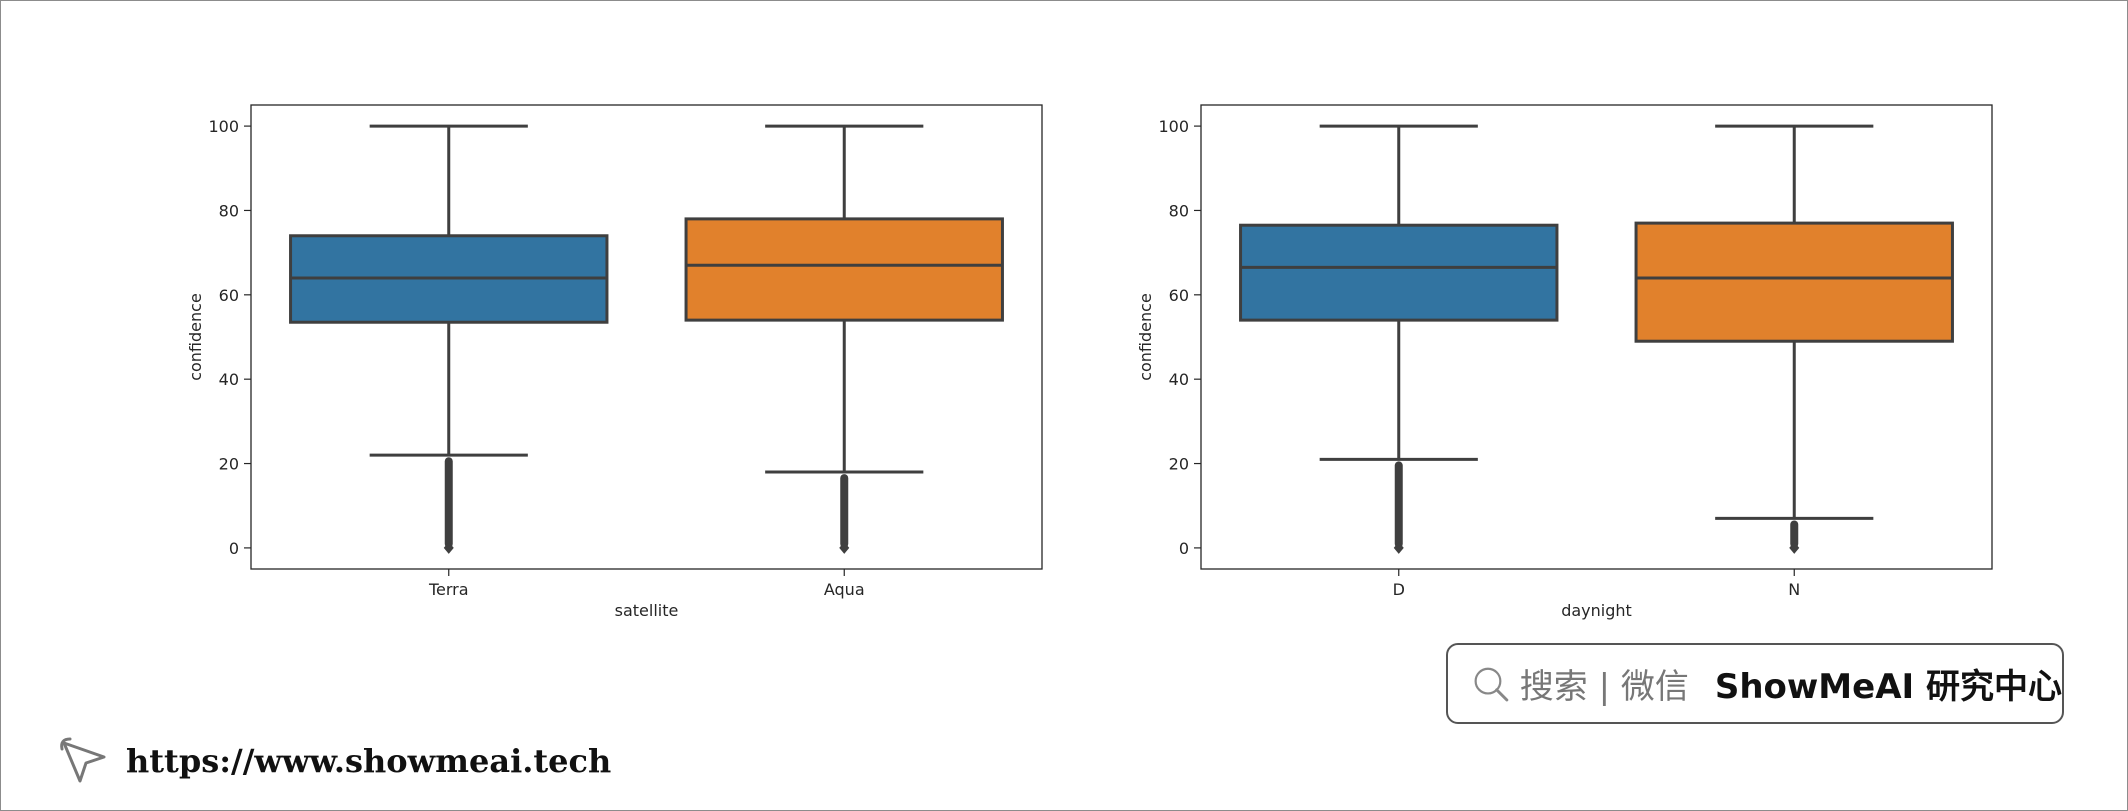 Image resolution: width=2128 pixels, height=811 pixels. I want to click on footer-link: https://www.showmeai.tech, so click(334, 761).